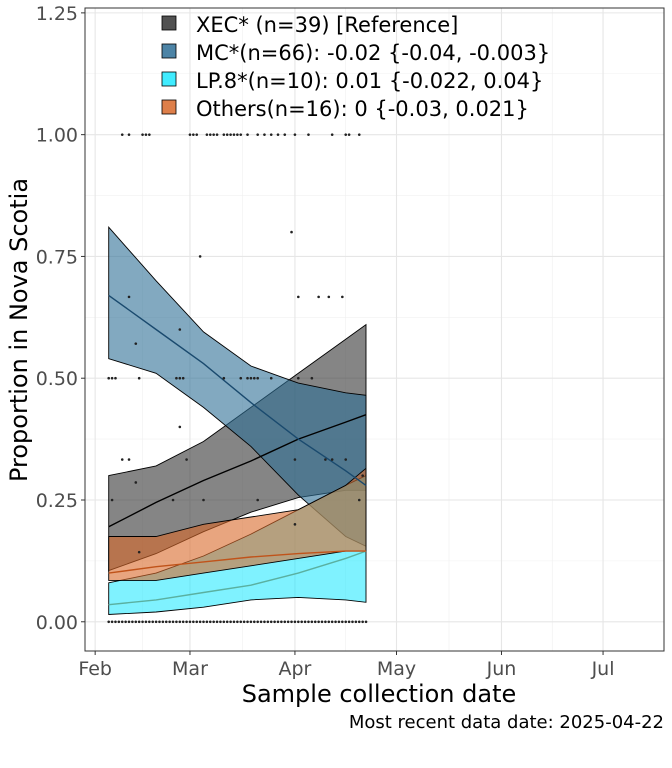 The image size is (672, 768). I want to click on x-tick-label: Jun, so click(501, 669).